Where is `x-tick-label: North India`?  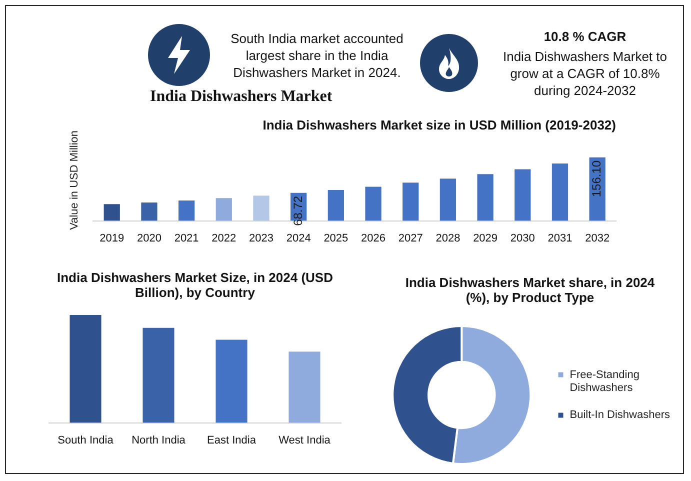
x-tick-label: North India is located at coordinates (159, 440).